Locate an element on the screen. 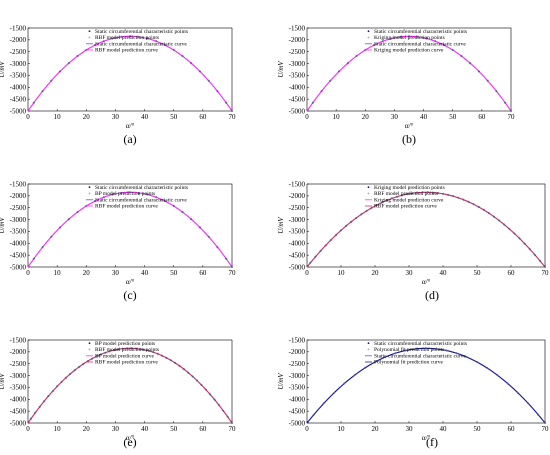 The height and width of the screenshot is (455, 550). legend-entry: BP model prediction points is located at coordinates (125, 344).